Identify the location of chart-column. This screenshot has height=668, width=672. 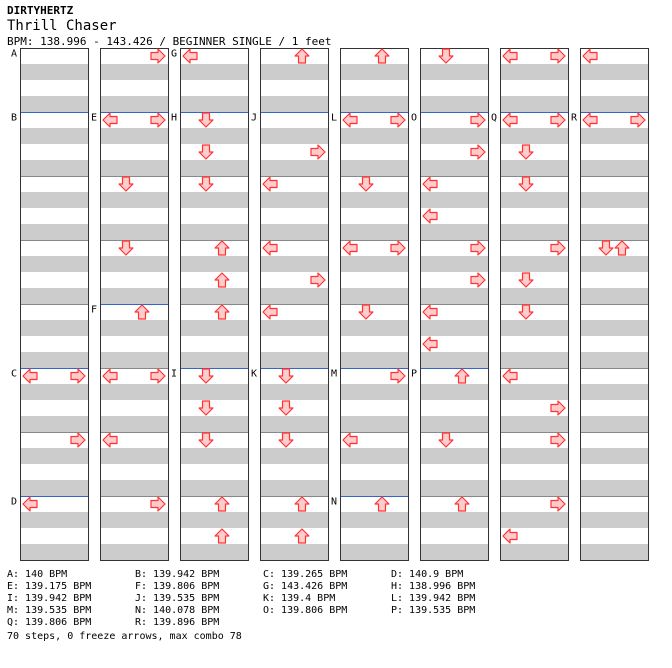
(134, 304).